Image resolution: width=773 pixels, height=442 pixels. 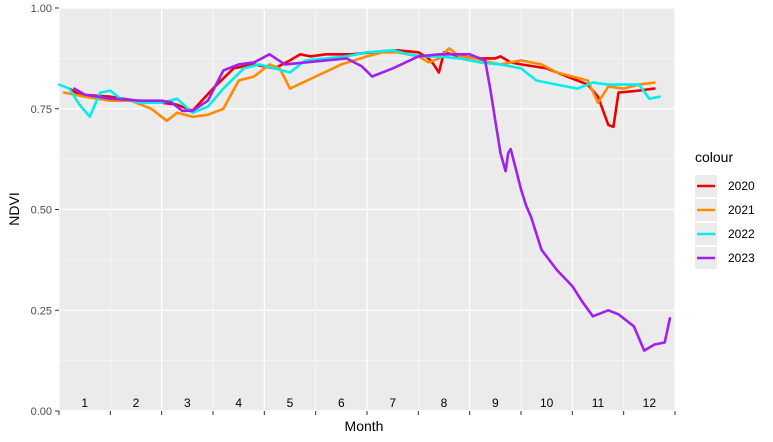 What do you see at coordinates (290, 403) in the screenshot?
I see `month-label: 5` at bounding box center [290, 403].